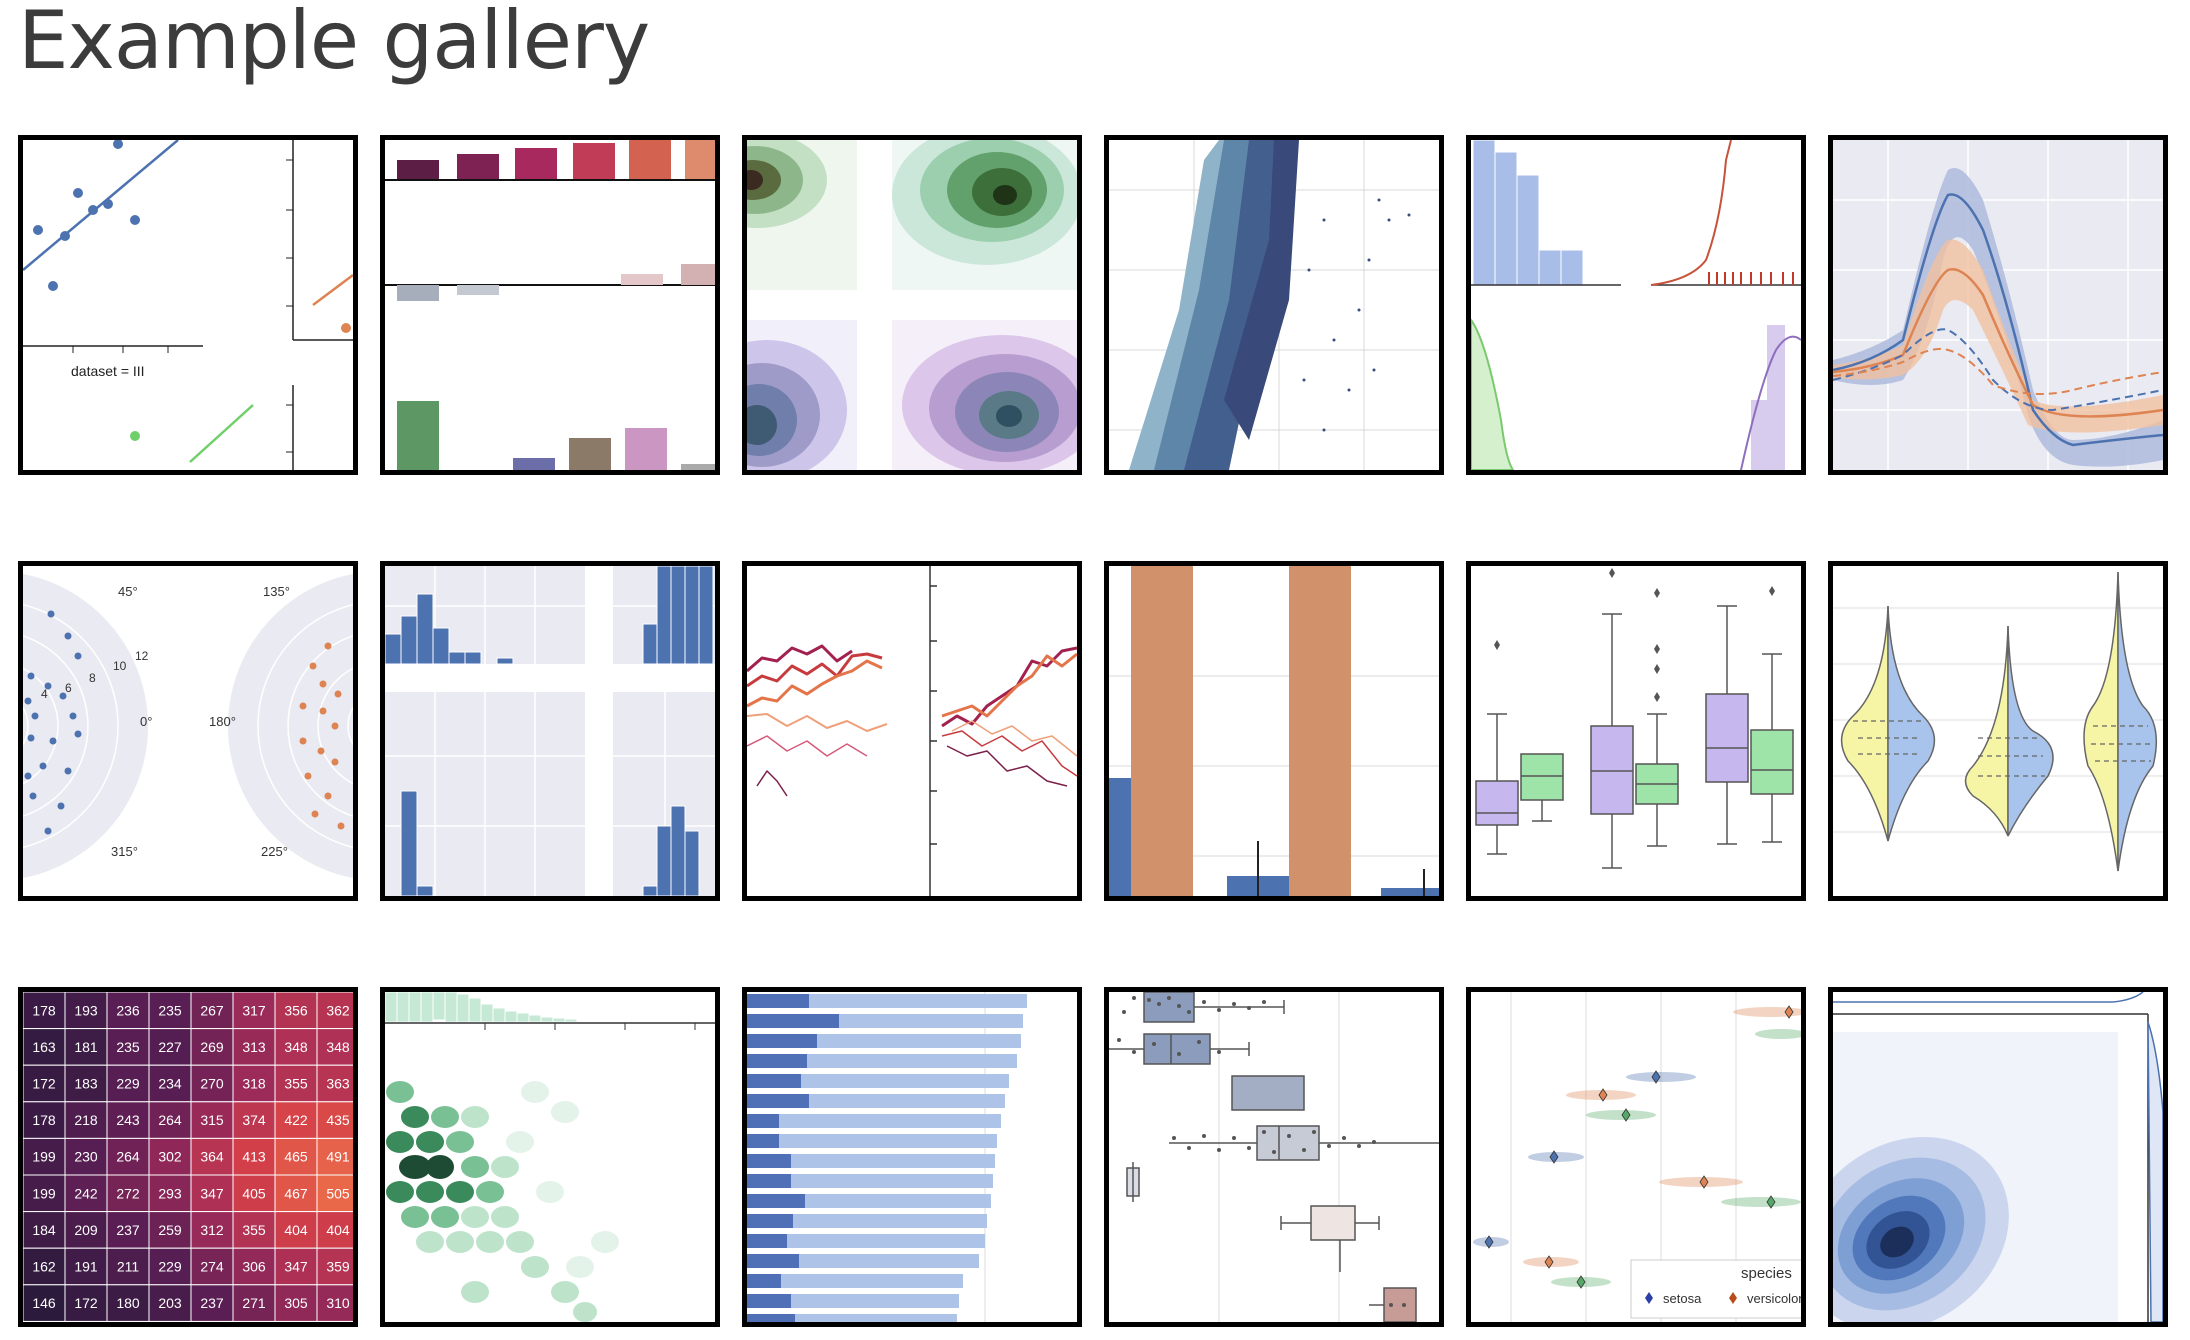 The image size is (2190, 1340). I want to click on heatmap-cell-label: 355, so click(254, 1230).